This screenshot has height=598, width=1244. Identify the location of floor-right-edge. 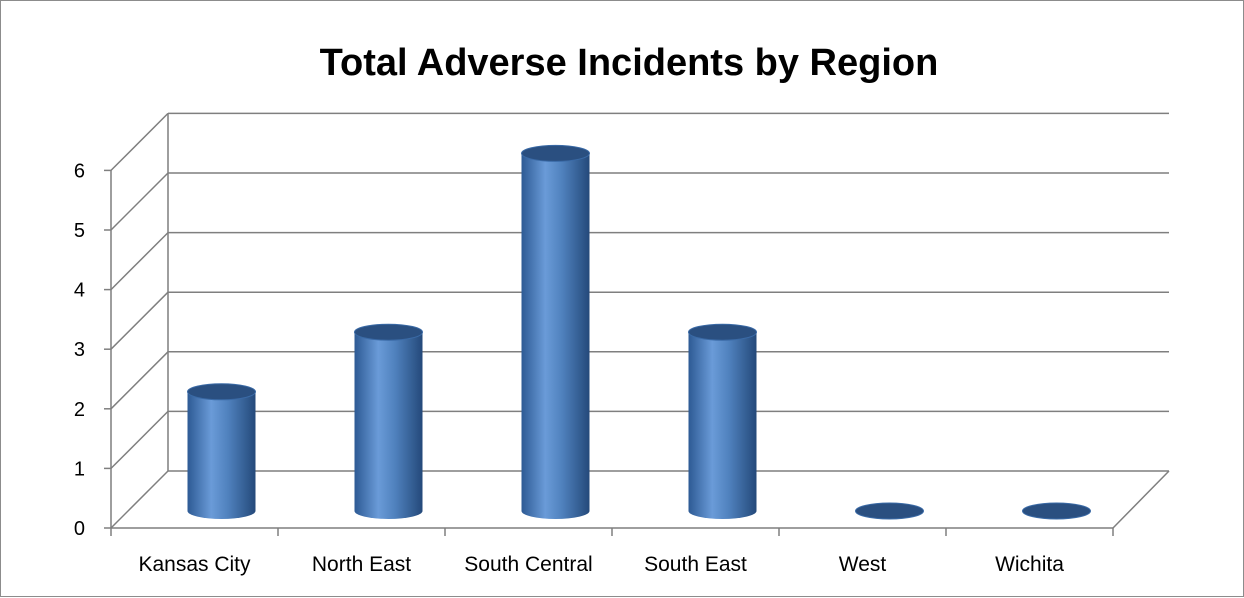
(1141, 499).